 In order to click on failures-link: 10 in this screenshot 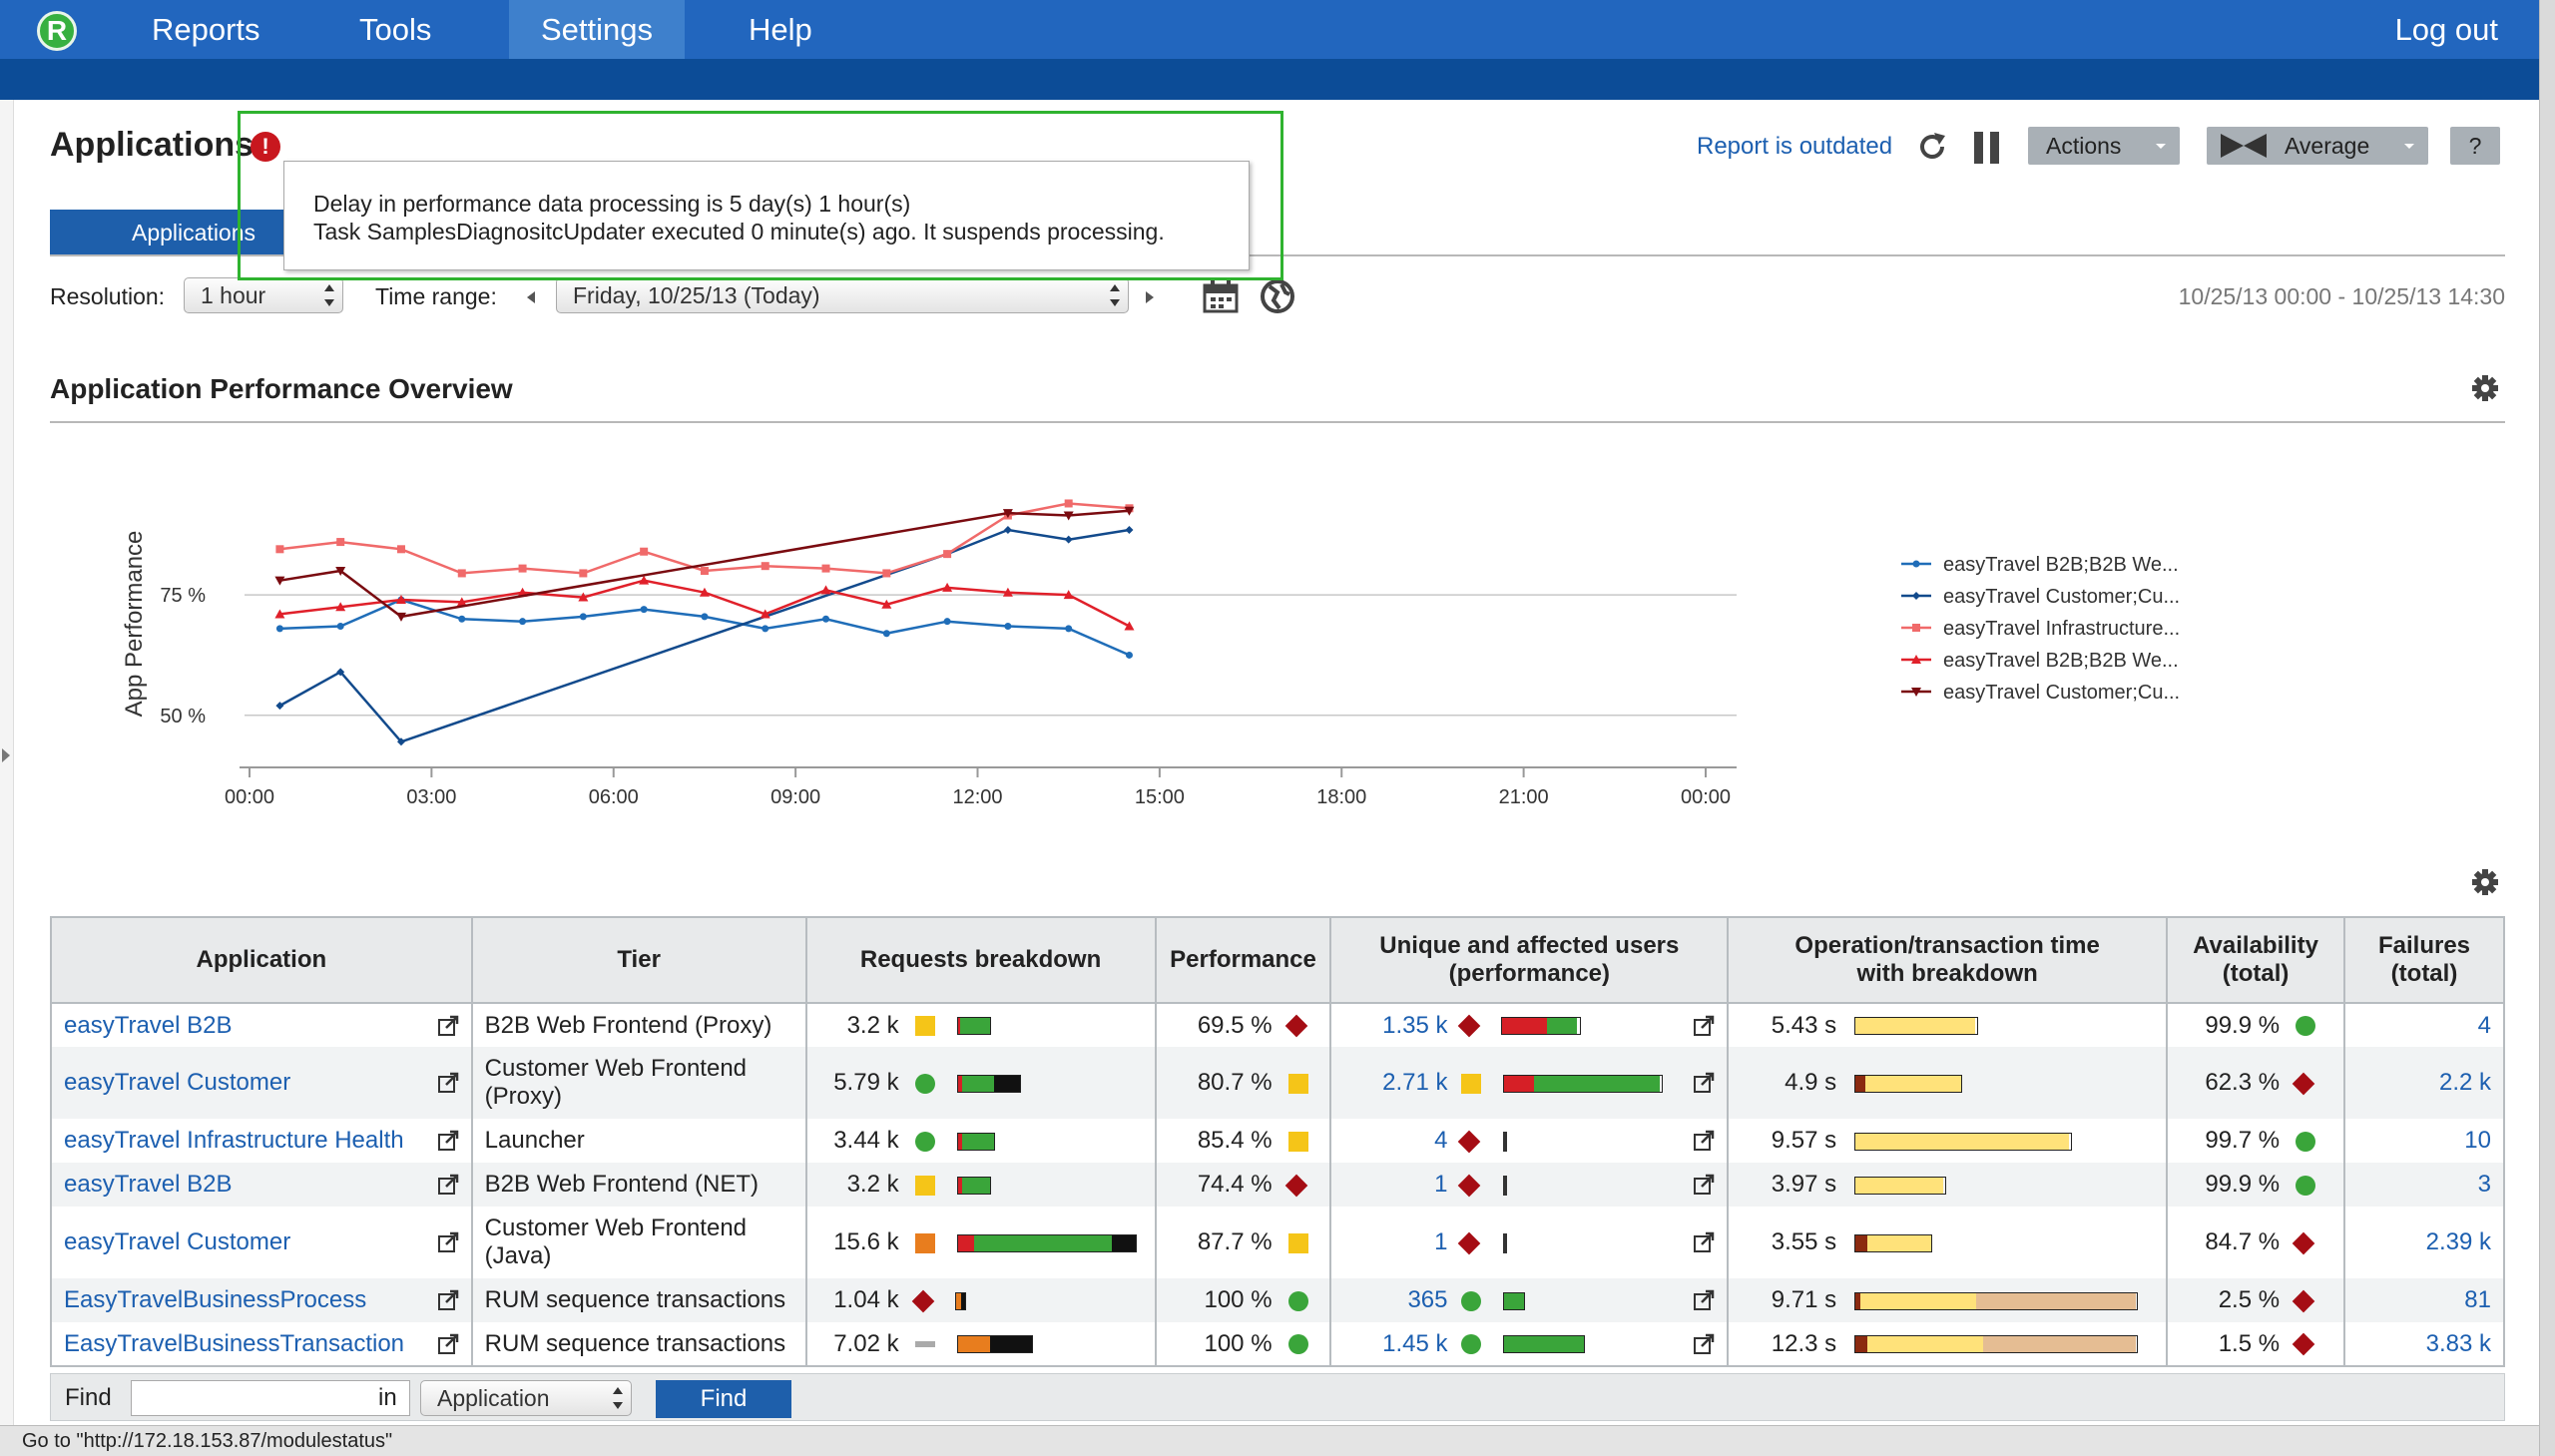, I will do `click(2477, 1140)`.